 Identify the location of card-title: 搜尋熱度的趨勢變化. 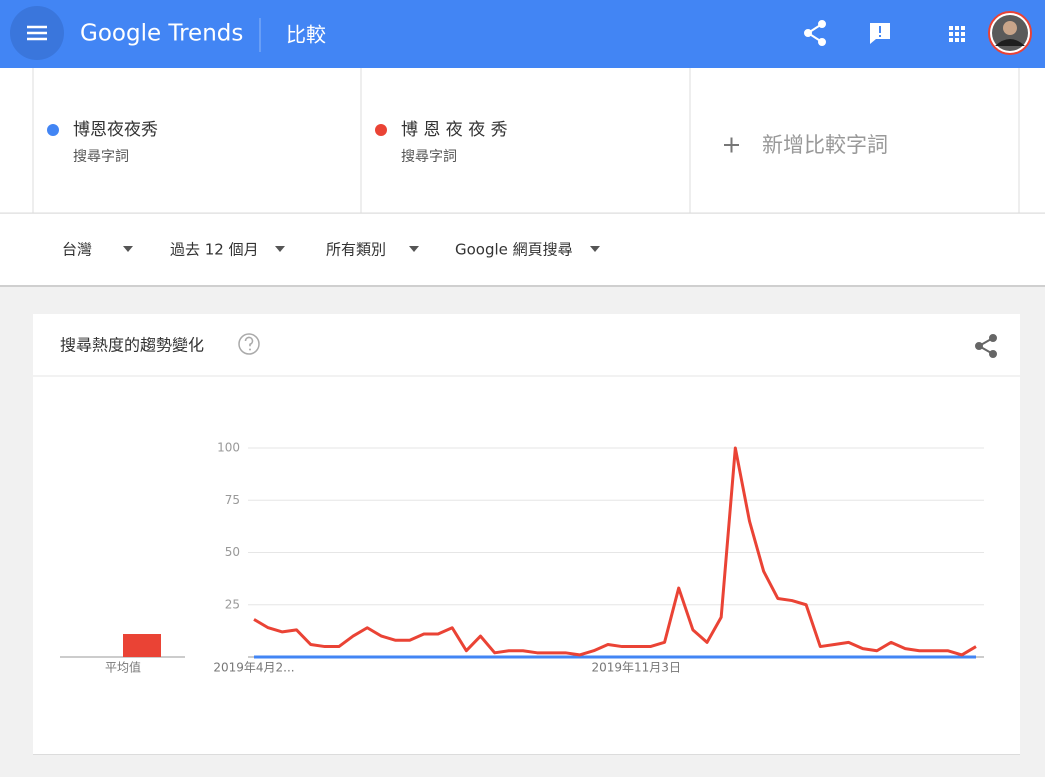
(132, 345).